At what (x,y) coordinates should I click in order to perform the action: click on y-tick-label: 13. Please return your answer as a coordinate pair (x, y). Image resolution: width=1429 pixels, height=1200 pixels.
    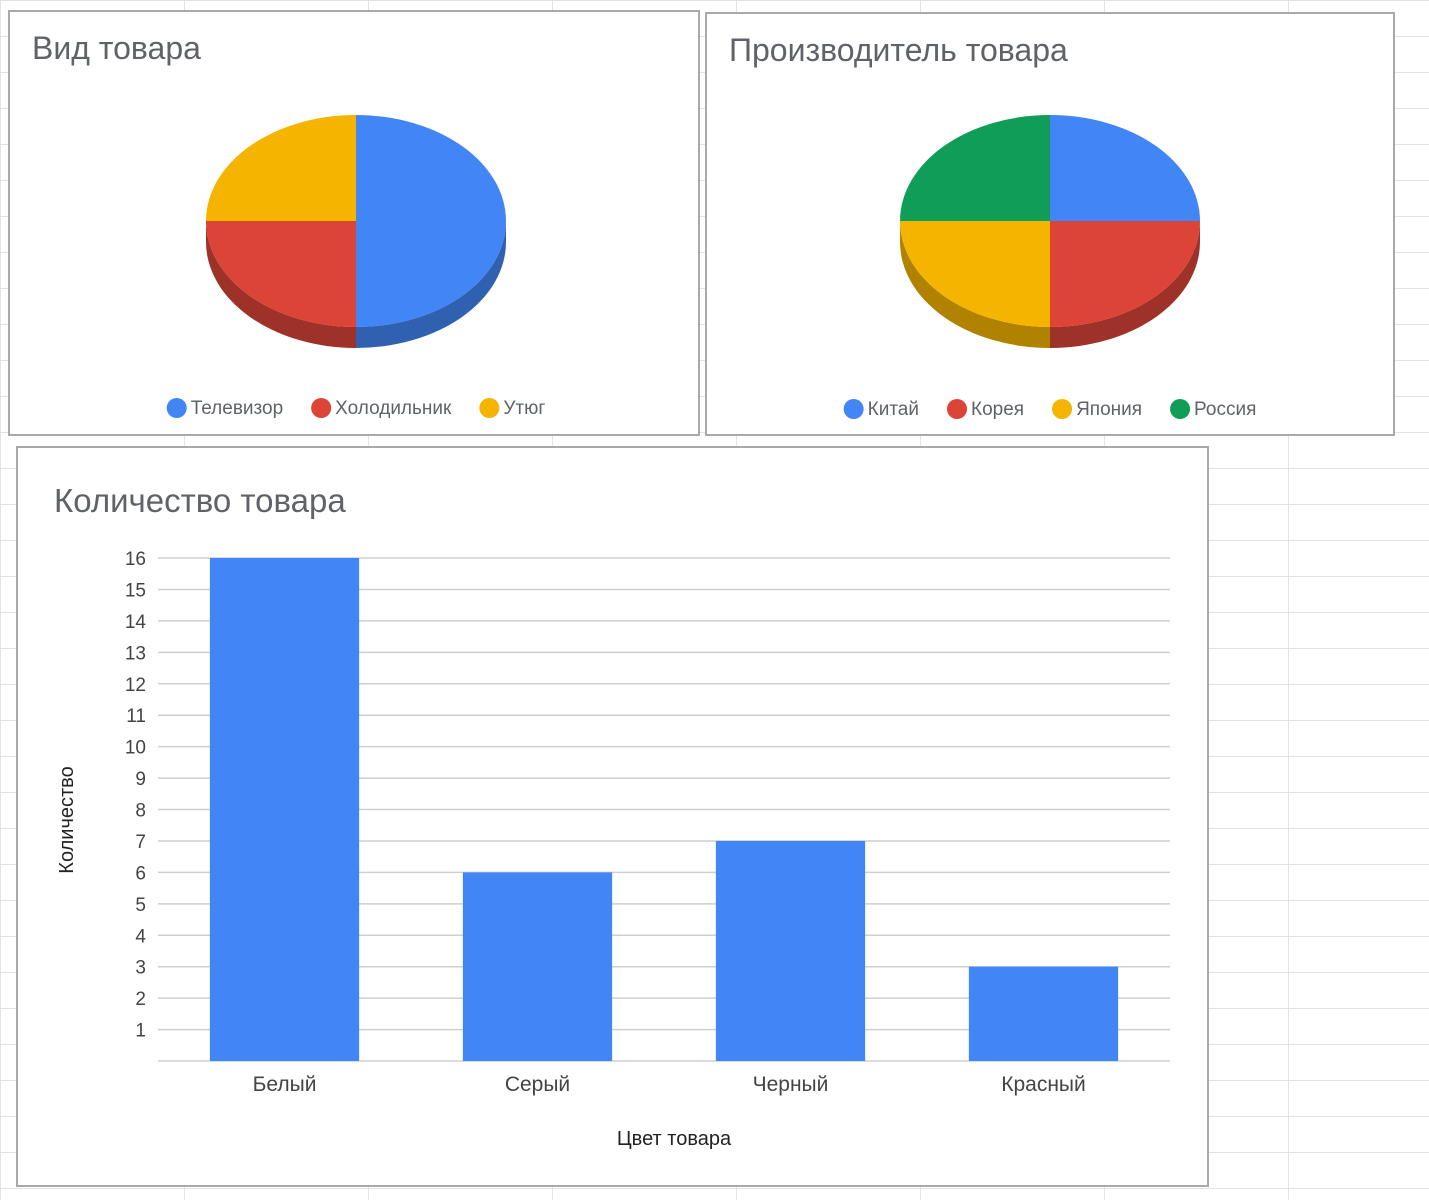
    Looking at the image, I should click on (135, 653).